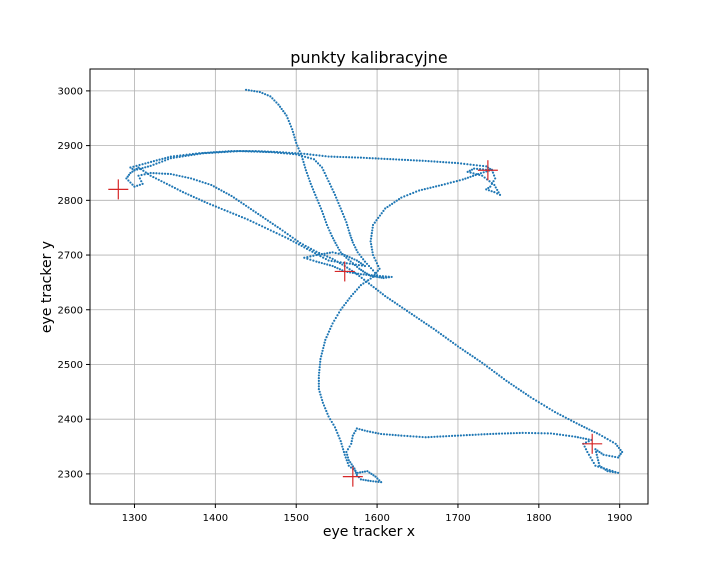 The height and width of the screenshot is (576, 720). Describe the element at coordinates (619, 518) in the screenshot. I see `x-tick-label: 1900` at that location.